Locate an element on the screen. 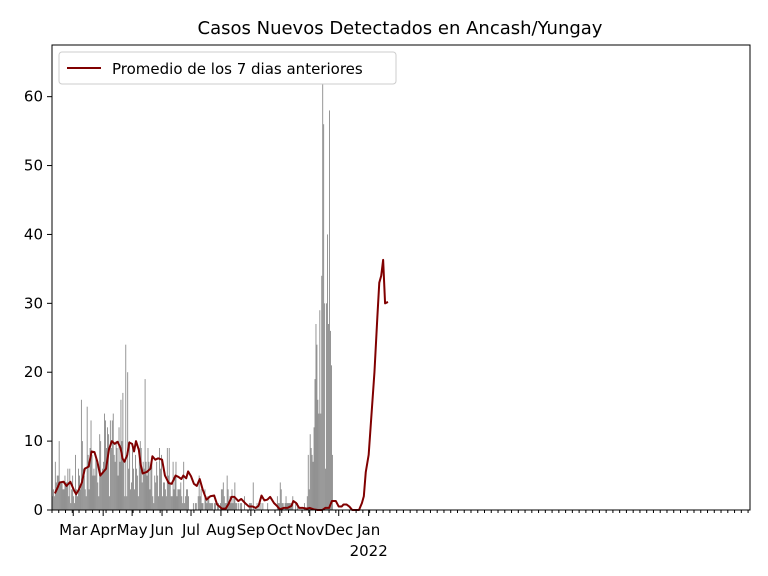  x-tick-label: May is located at coordinates (132, 530).